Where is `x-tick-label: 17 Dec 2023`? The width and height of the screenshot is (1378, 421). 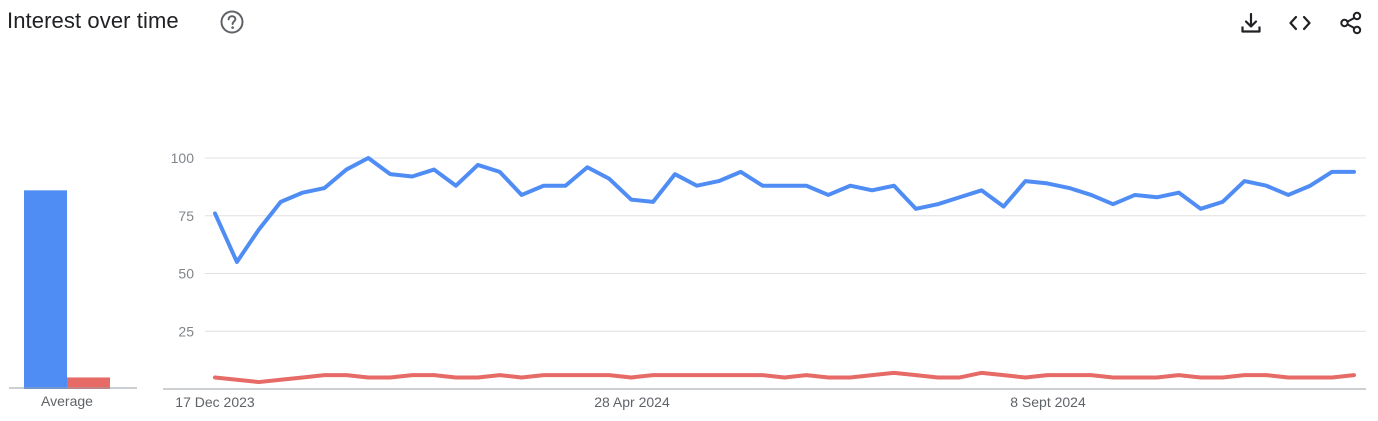 x-tick-label: 17 Dec 2023 is located at coordinates (215, 402).